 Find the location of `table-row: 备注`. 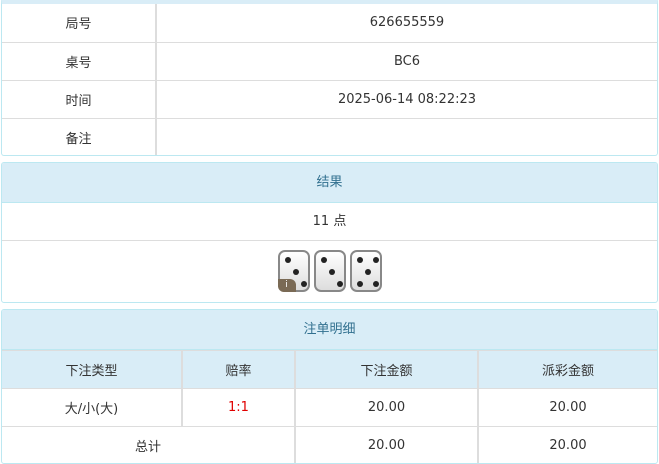

table-row: 备注 is located at coordinates (329, 137).